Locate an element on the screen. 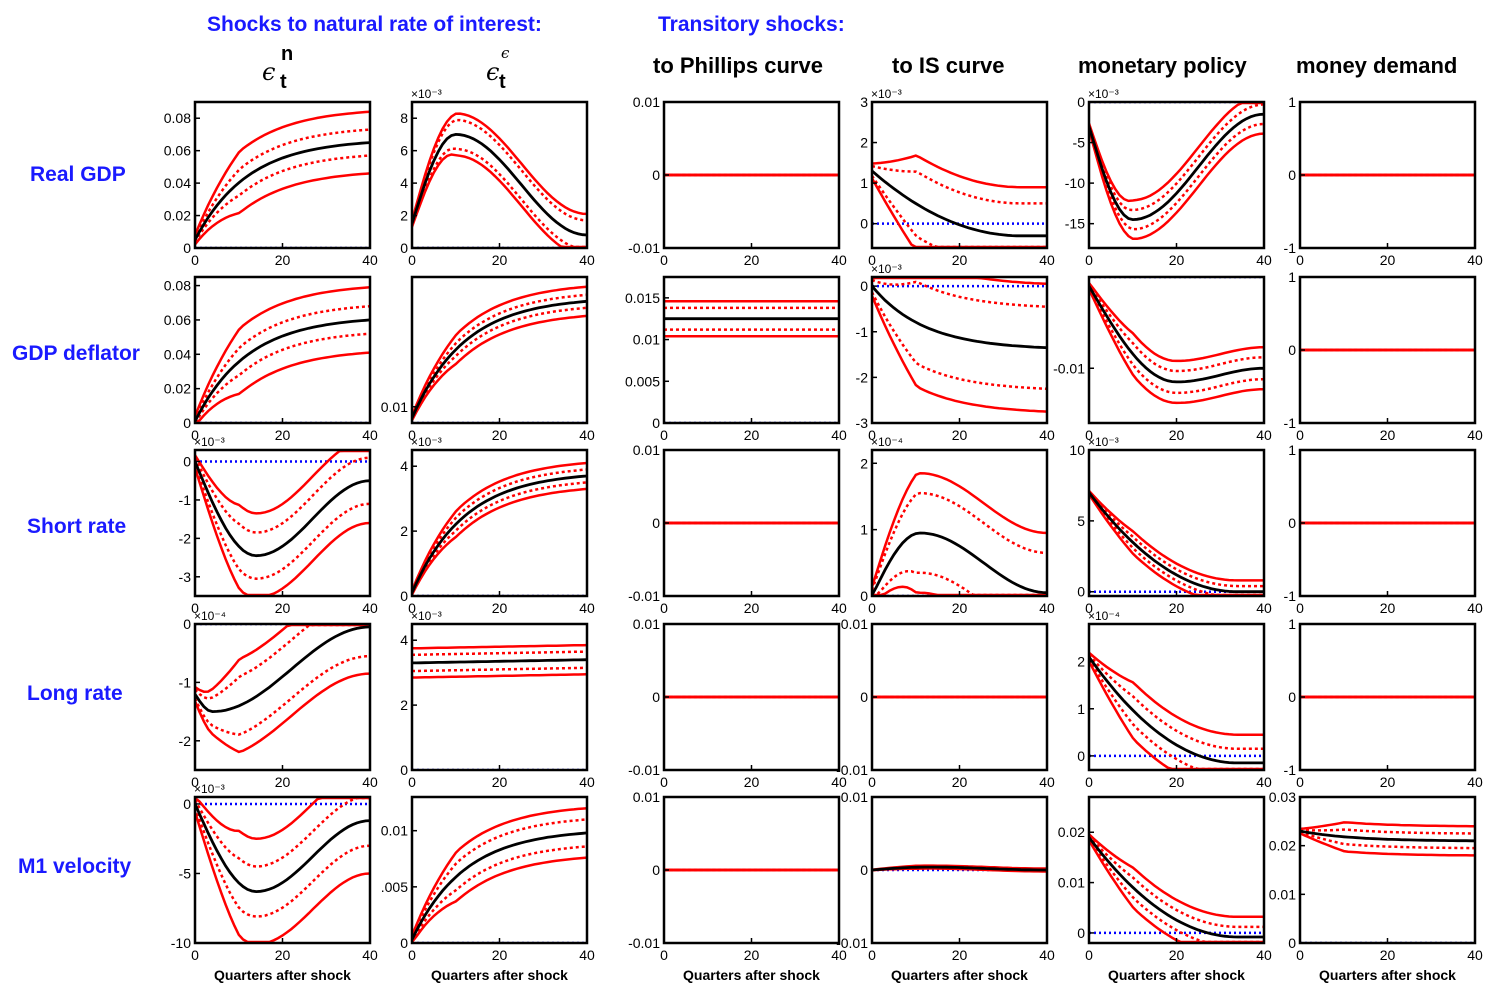  y-tick-label: -0.01 is located at coordinates (644, 943).